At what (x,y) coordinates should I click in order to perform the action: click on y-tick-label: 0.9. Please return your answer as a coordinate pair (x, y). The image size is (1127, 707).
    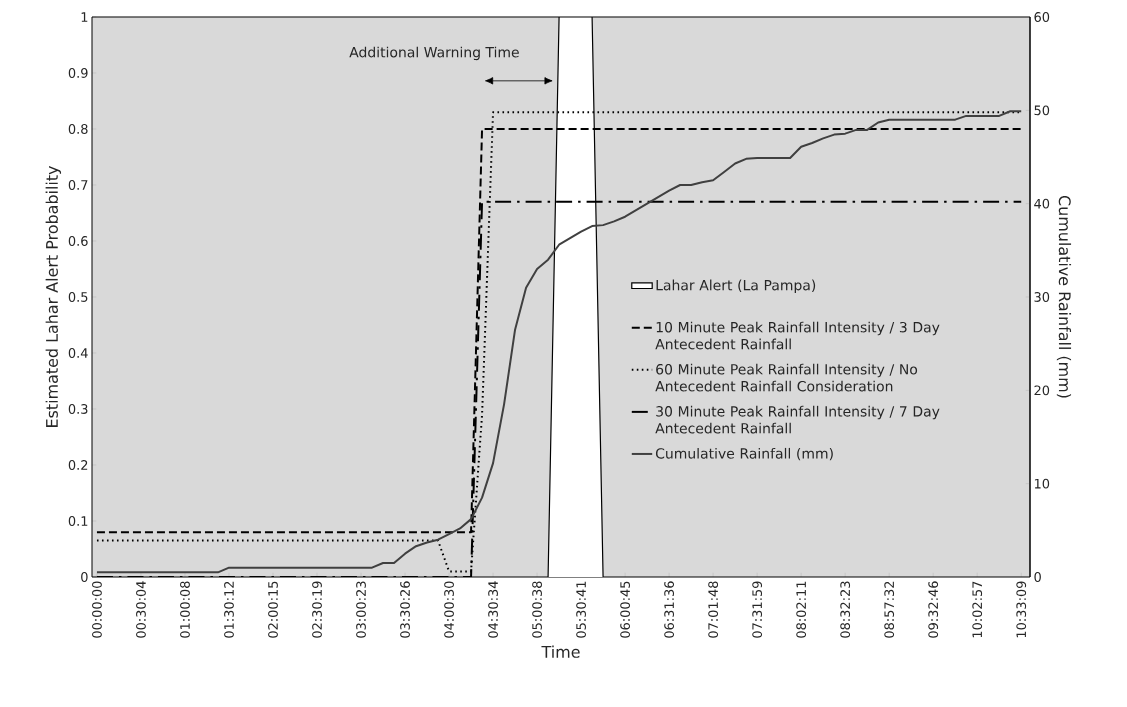
    Looking at the image, I should click on (78, 73).